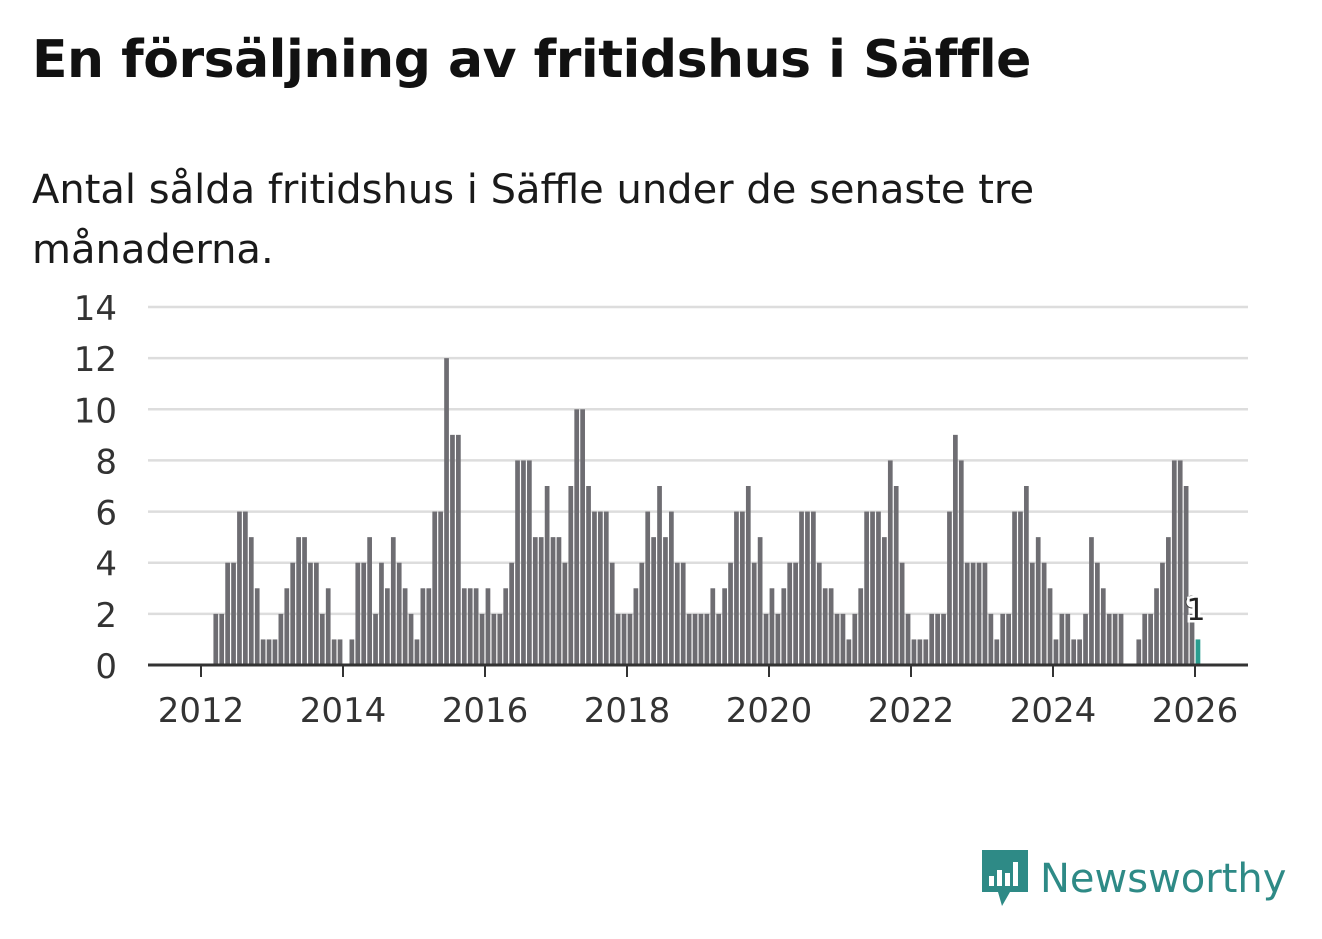 The width and height of the screenshot is (1322, 939). Describe the element at coordinates (106, 462) in the screenshot. I see `y-tick-label: 8` at that location.